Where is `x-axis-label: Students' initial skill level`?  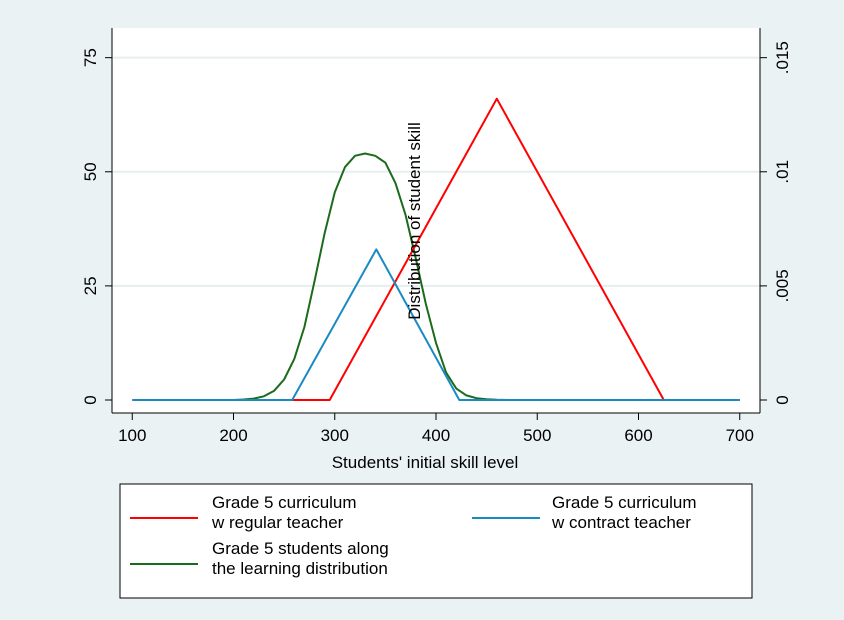
x-axis-label: Students' initial skill level is located at coordinates (425, 462).